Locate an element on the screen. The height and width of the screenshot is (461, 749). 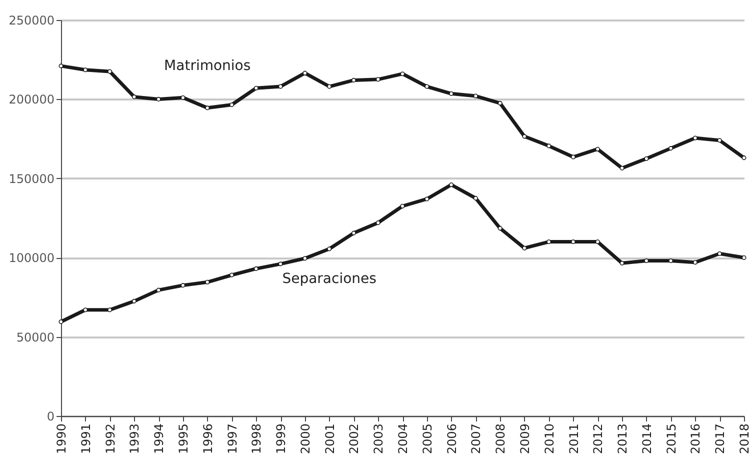
x-tick-label: 1992 is located at coordinates (110, 439).